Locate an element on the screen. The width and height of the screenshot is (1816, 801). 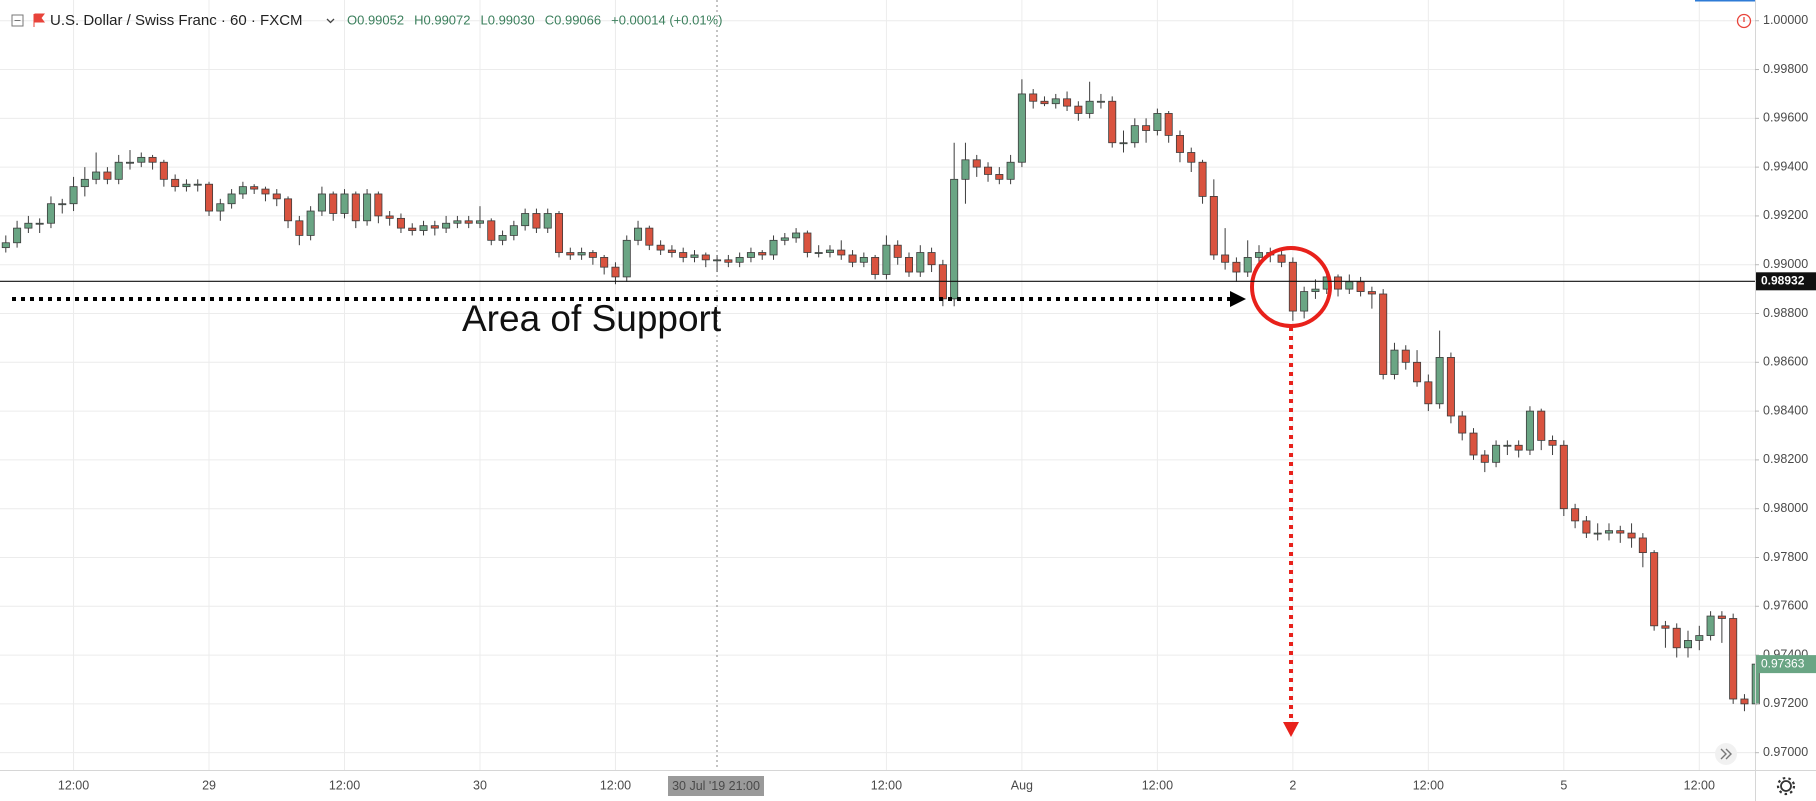
y-tick-label: 0.98600 is located at coordinates (1785, 362).